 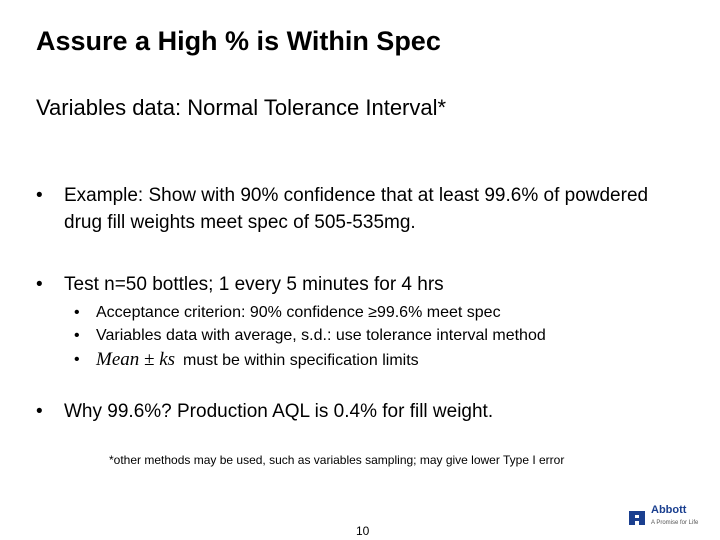 I want to click on sub-bullet-text: must be within specification limits, so click(x=301, y=360).